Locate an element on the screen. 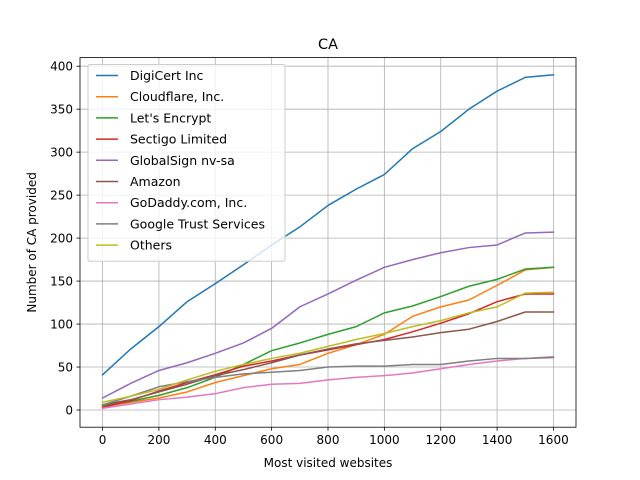 The width and height of the screenshot is (640, 480). x-tick-label: 1000 is located at coordinates (384, 440).